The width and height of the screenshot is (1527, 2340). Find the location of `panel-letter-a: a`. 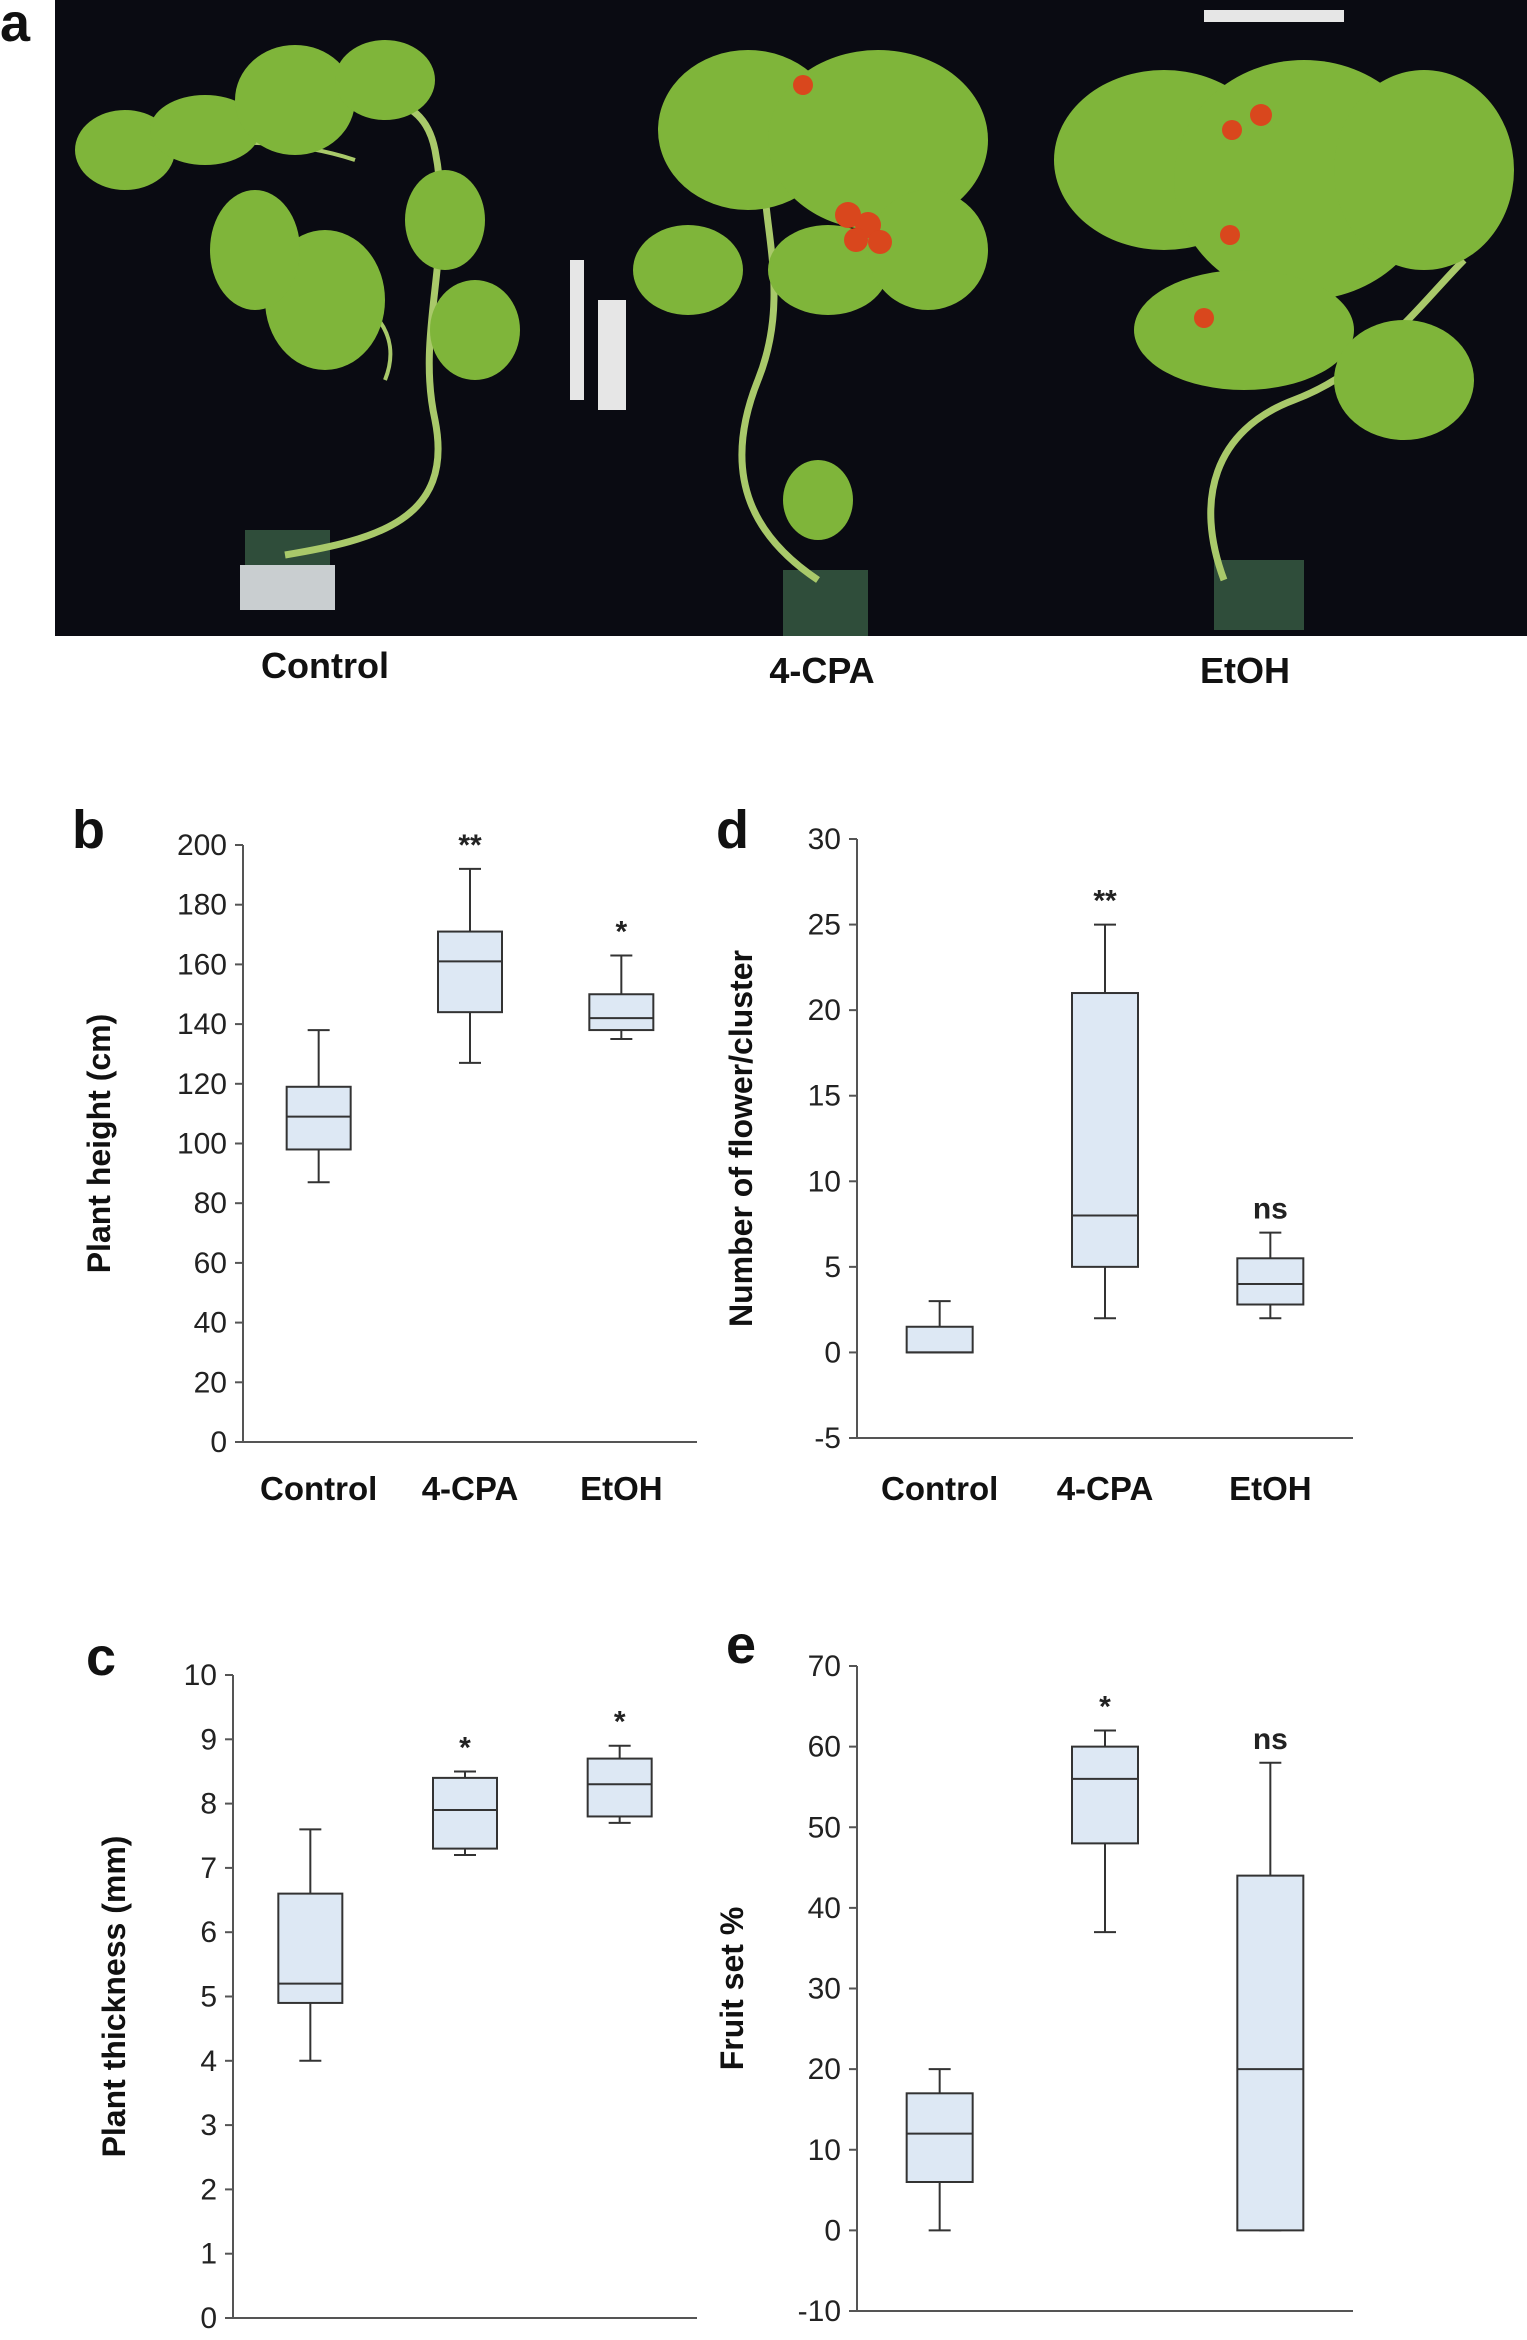

panel-letter-a: a is located at coordinates (15, 26).